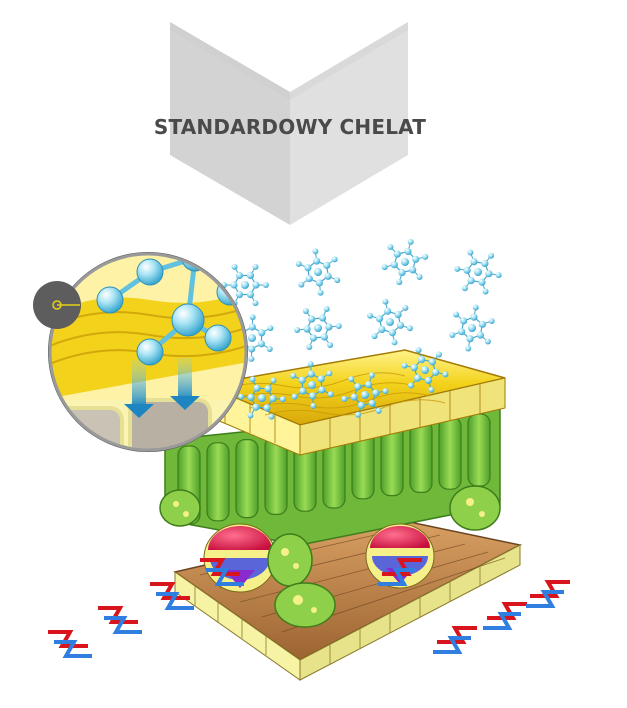 The image size is (627, 708). I want to click on page-title: STANDARDOWY CHELAT, so click(290, 127).